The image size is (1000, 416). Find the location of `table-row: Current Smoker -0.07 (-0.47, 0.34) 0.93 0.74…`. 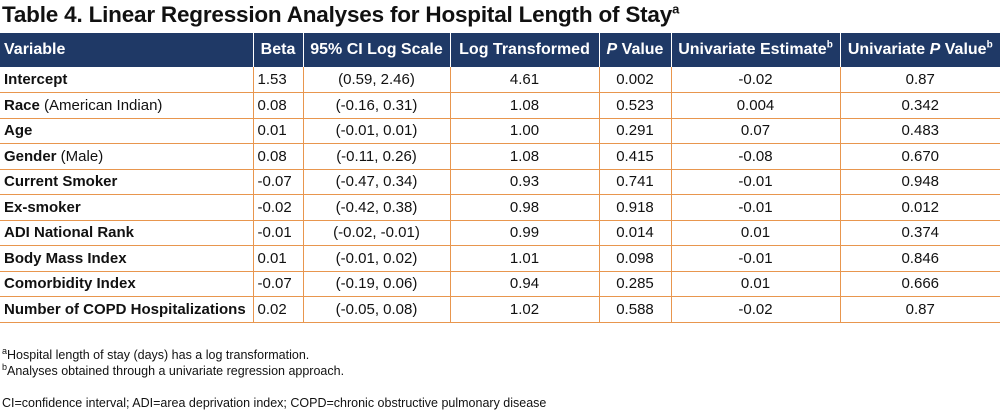

table-row: Current Smoker -0.07 (-0.47, 0.34) 0.93 0.74… is located at coordinates (500, 182).